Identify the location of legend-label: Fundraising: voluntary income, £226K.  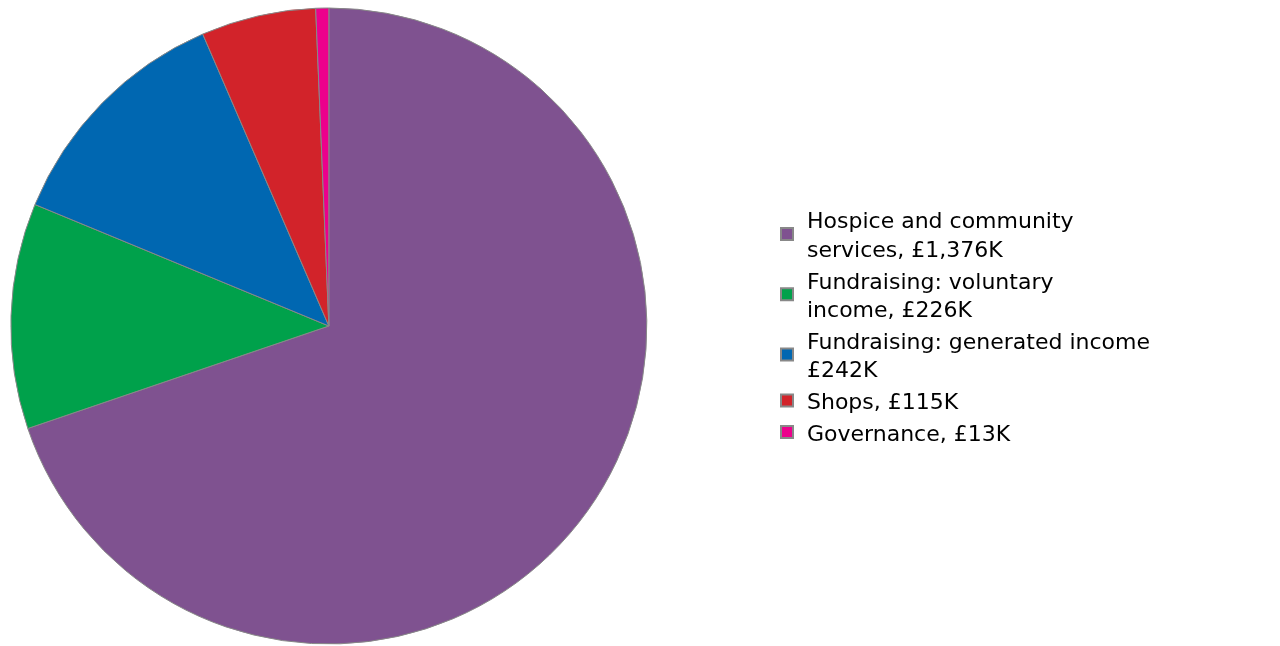
(930, 295).